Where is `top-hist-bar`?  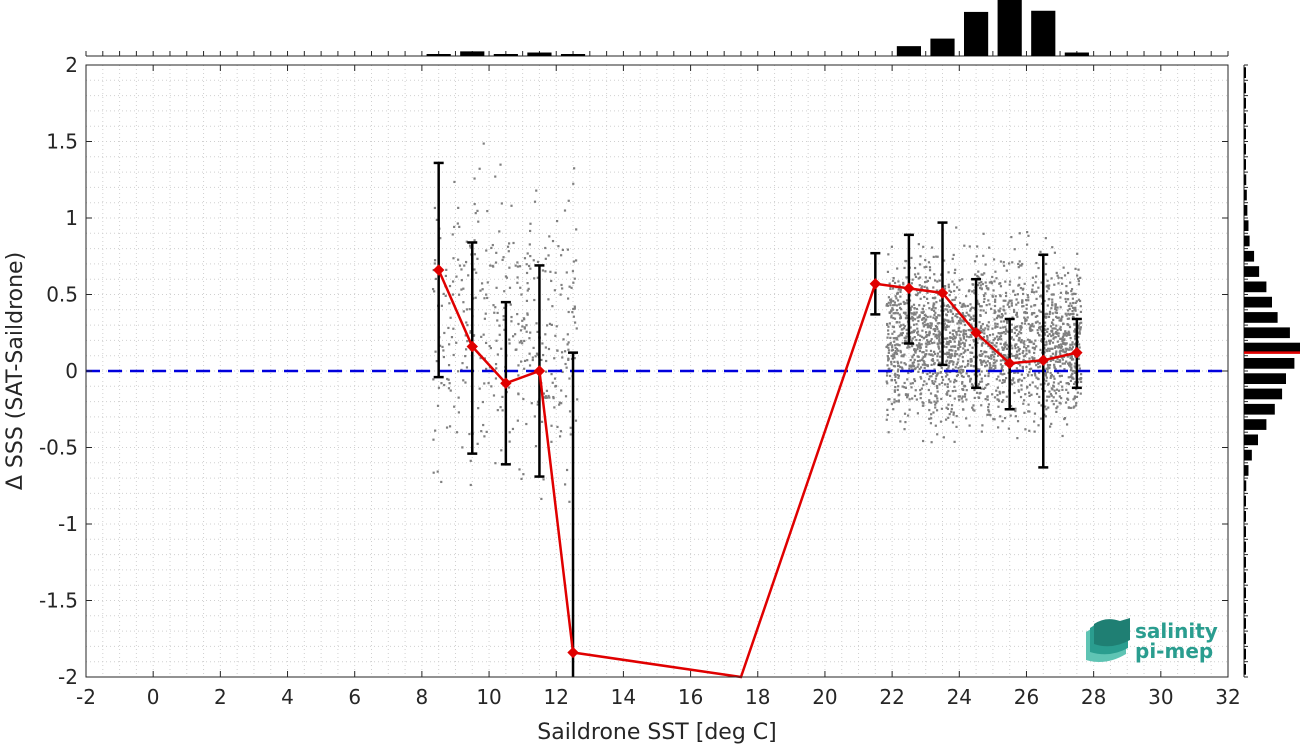 top-hist-bar is located at coordinates (505, 55).